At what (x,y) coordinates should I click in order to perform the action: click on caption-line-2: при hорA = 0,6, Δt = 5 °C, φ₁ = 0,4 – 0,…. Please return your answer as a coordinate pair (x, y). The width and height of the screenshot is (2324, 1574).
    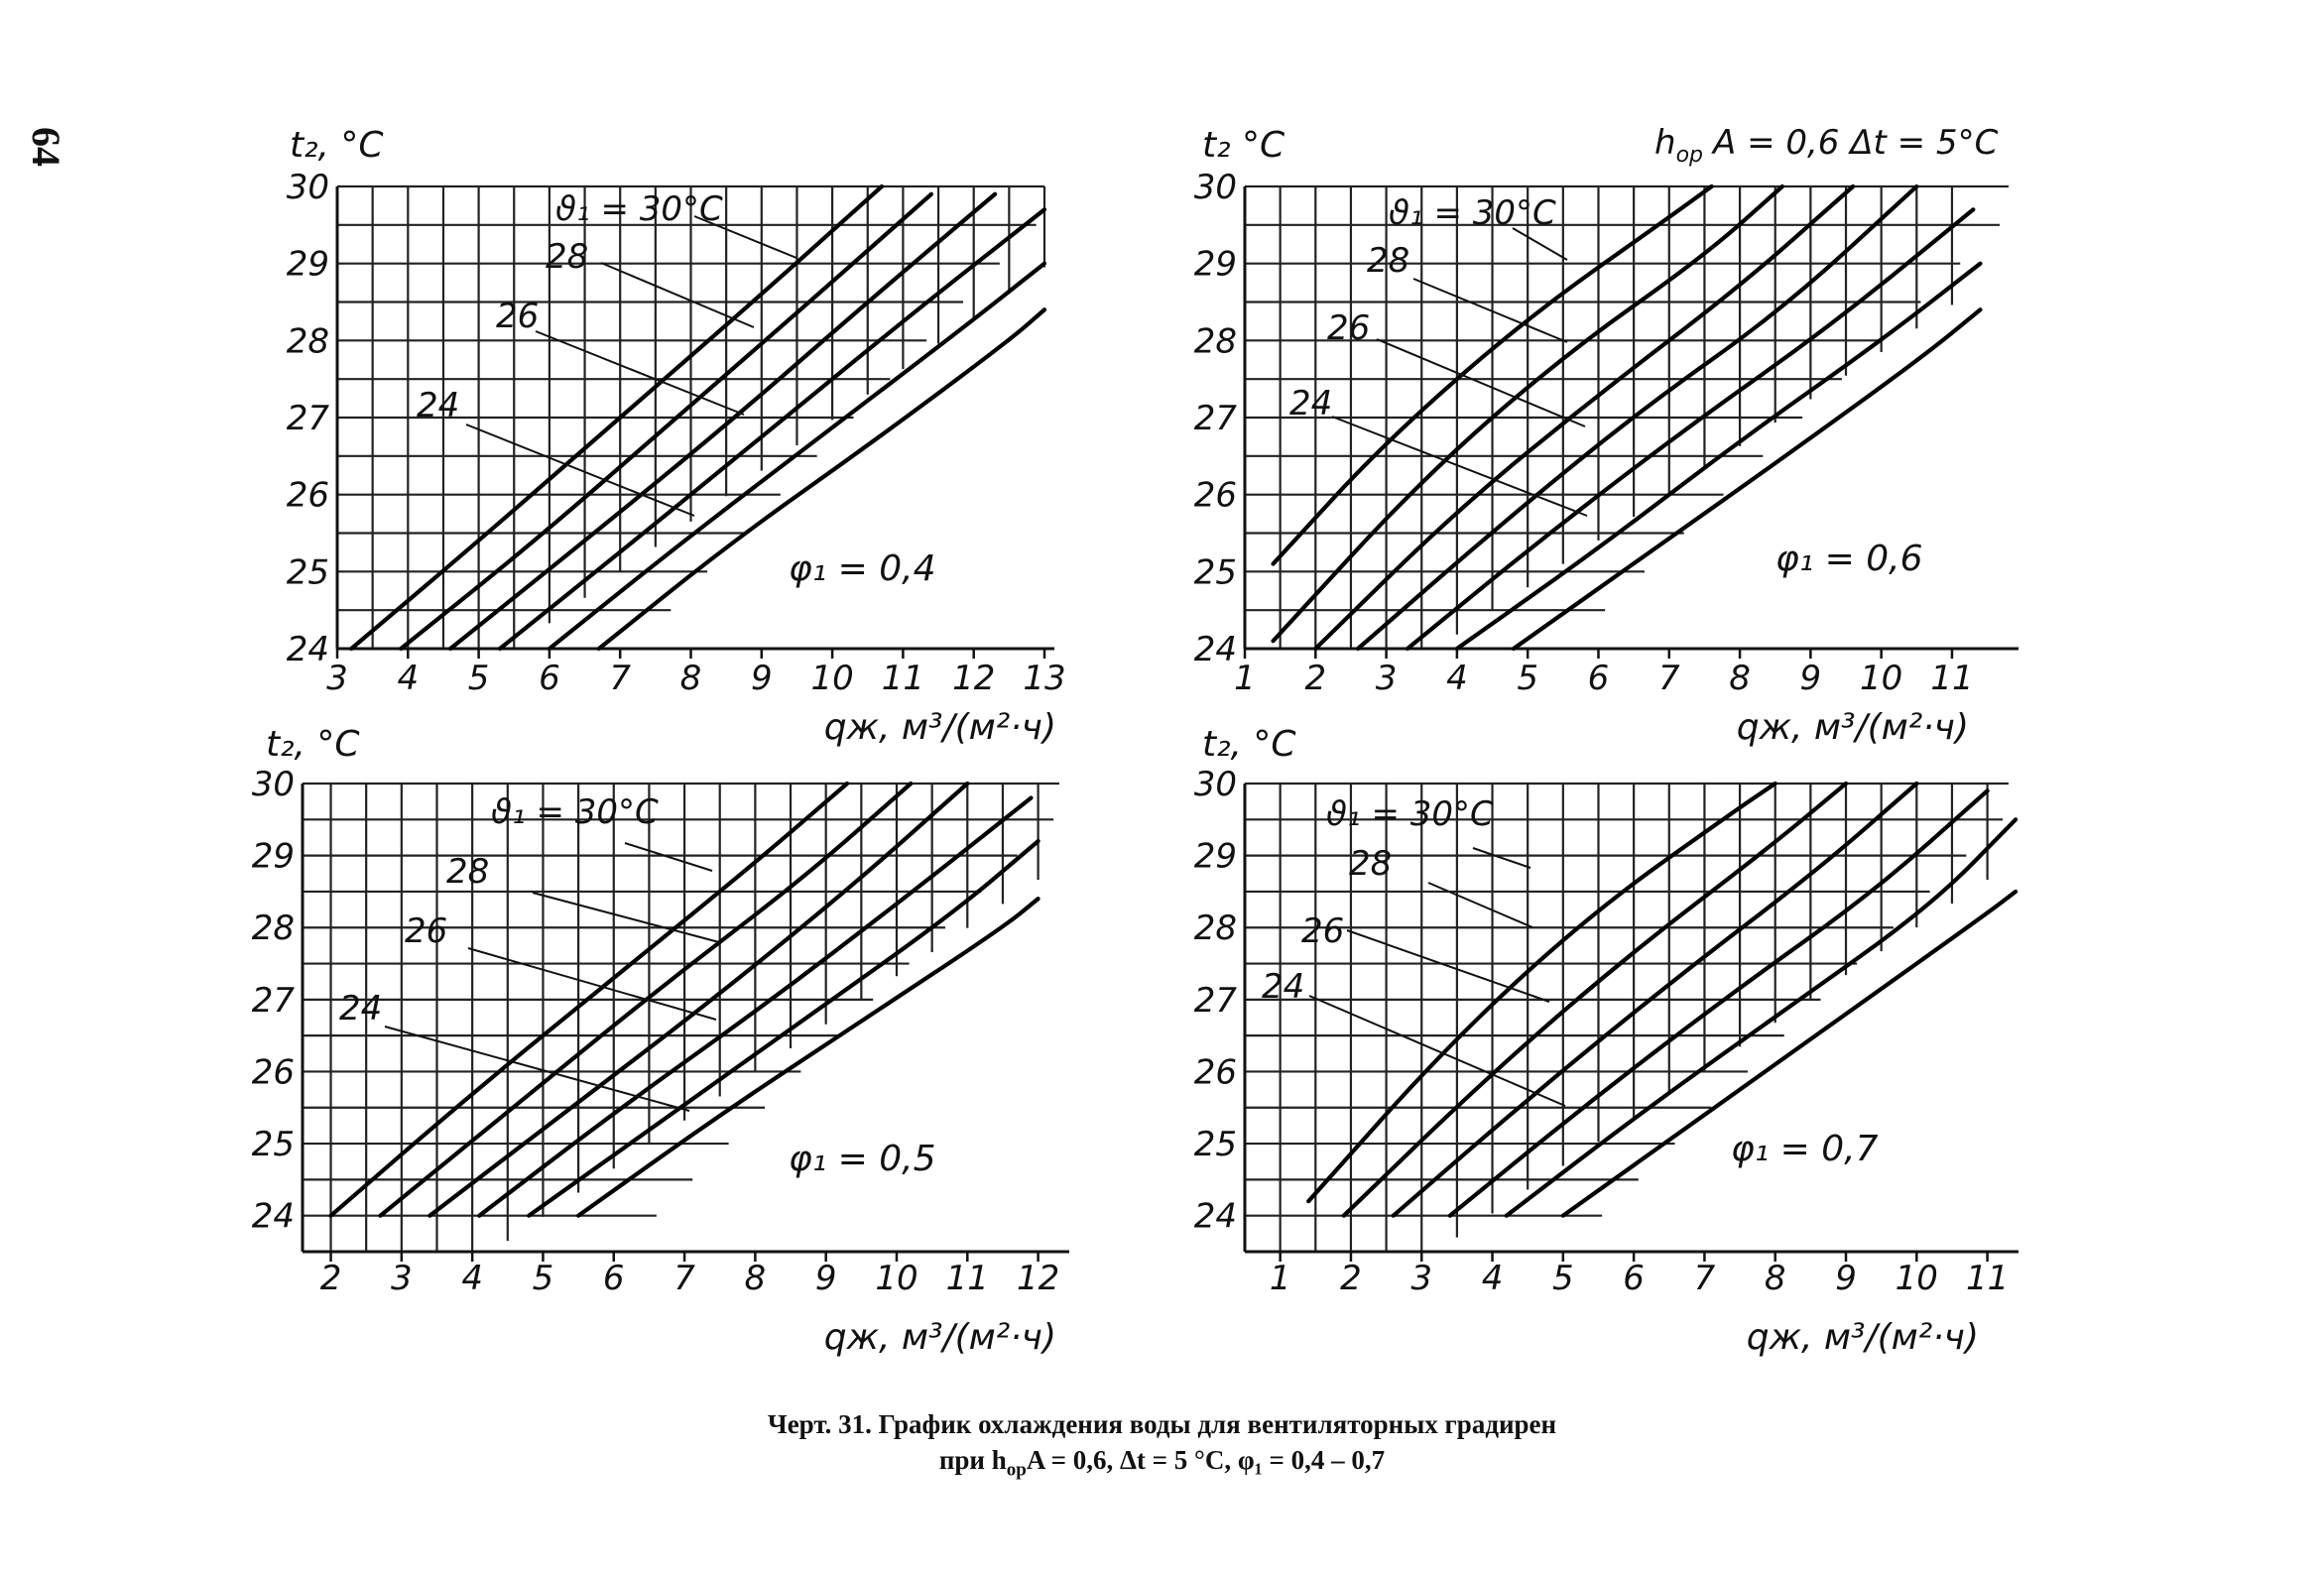
    Looking at the image, I should click on (1162, 1465).